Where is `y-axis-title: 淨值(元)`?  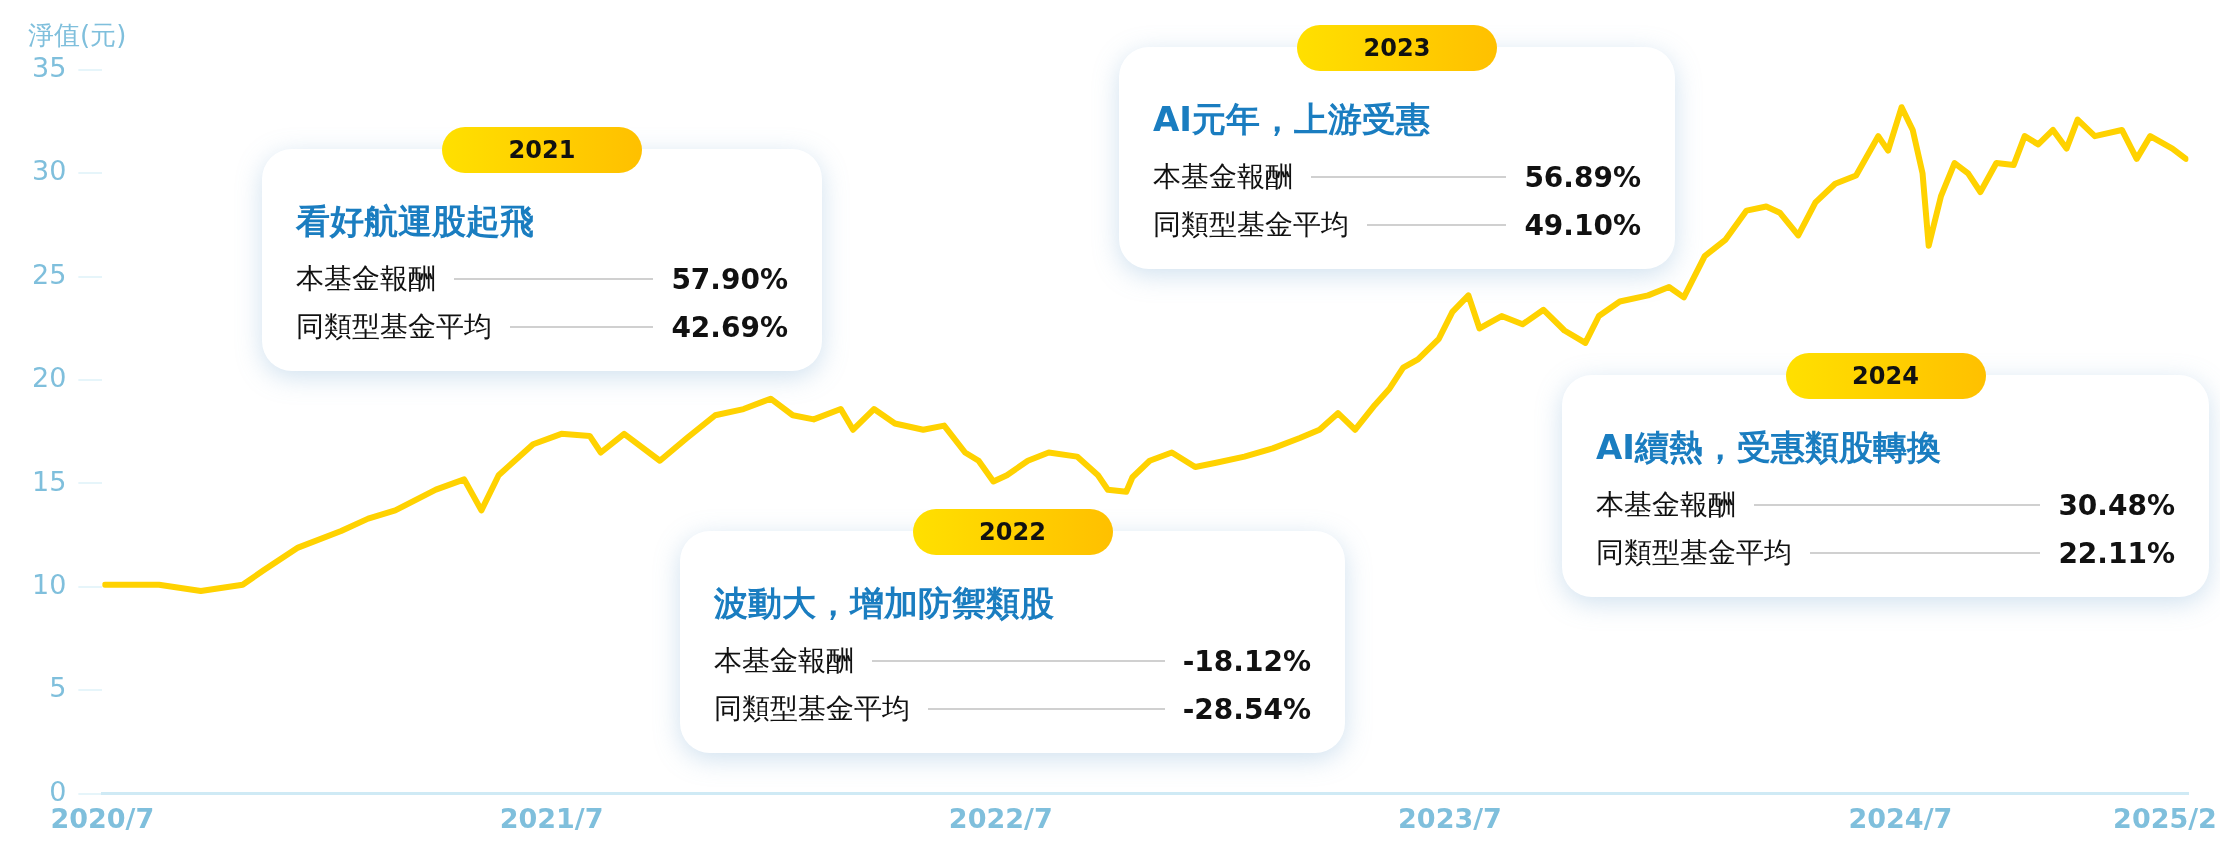 y-axis-title: 淨值(元) is located at coordinates (77, 35).